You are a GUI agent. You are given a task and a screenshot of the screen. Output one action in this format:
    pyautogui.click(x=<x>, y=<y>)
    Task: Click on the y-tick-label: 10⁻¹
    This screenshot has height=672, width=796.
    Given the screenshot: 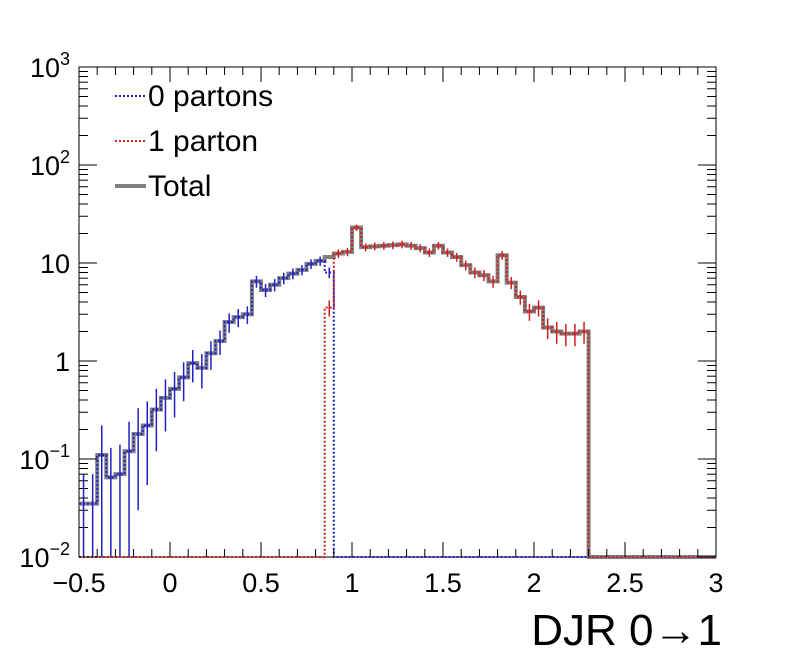 What is the action you would take?
    pyautogui.click(x=44, y=458)
    